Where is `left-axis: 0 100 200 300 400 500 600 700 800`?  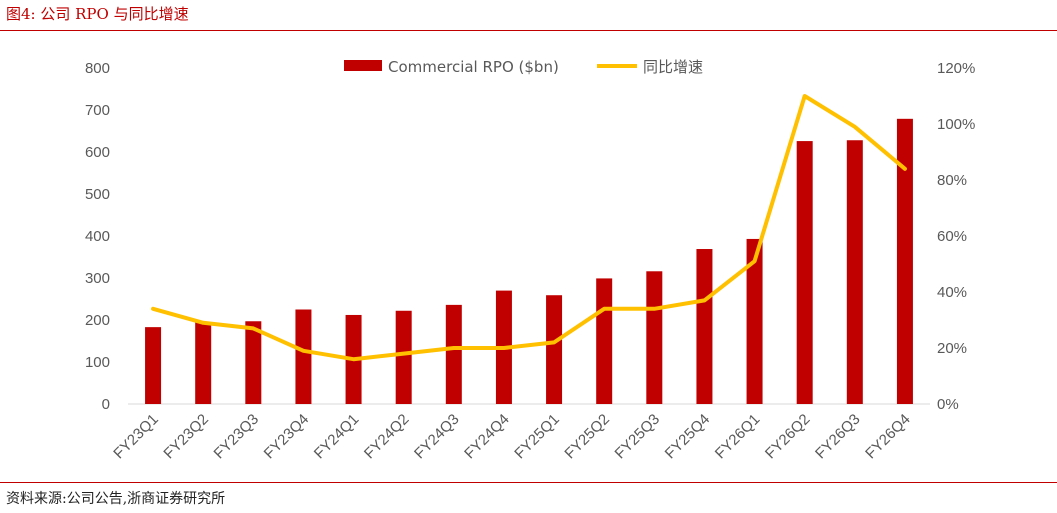 left-axis: 0 100 200 300 400 500 600 700 800 is located at coordinates (97, 236).